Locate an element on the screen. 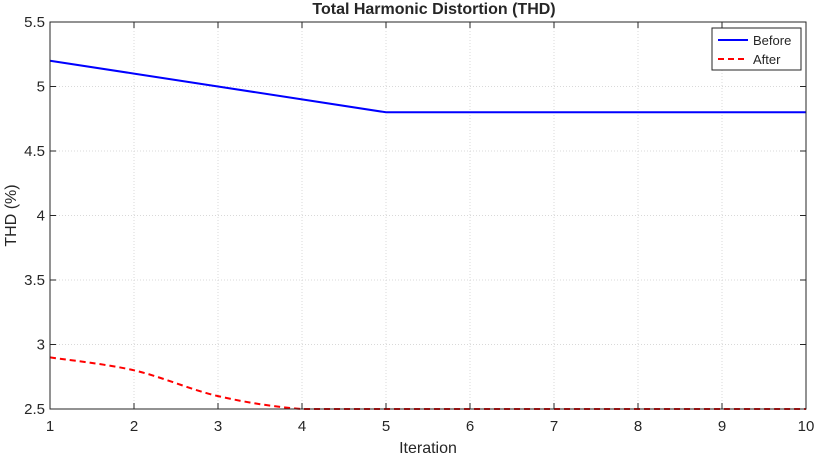 The width and height of the screenshot is (816, 456). legend: Before After is located at coordinates (756, 49).